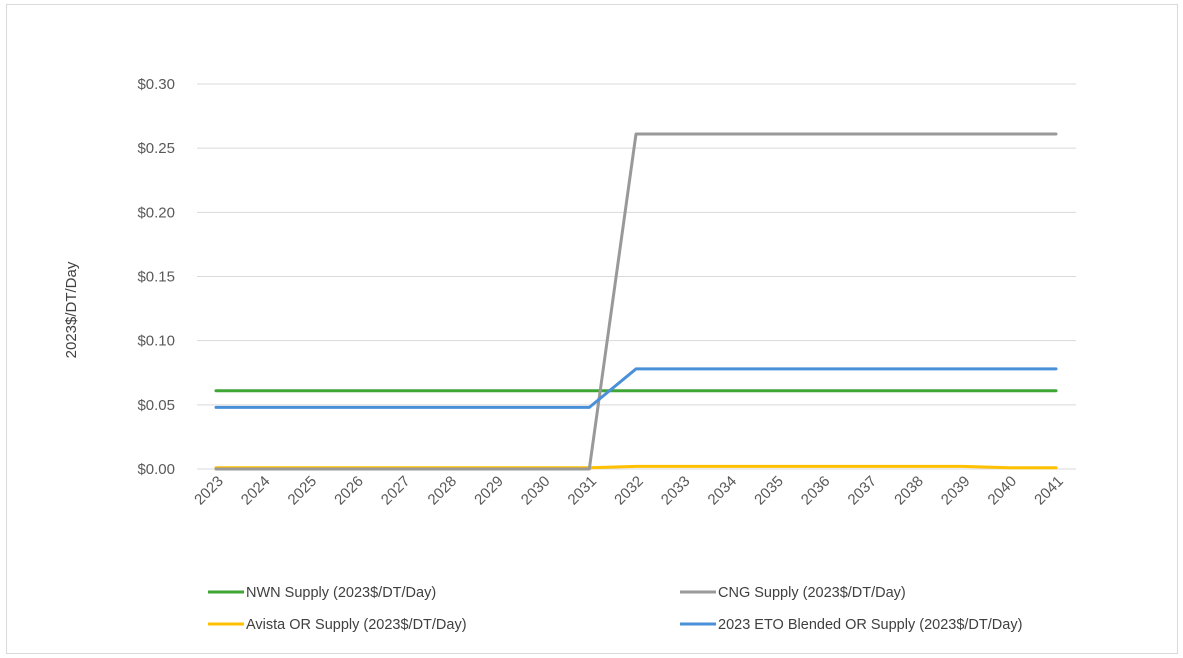 This screenshot has height=658, width=1183. I want to click on x-tick-label: 2027, so click(396, 491).